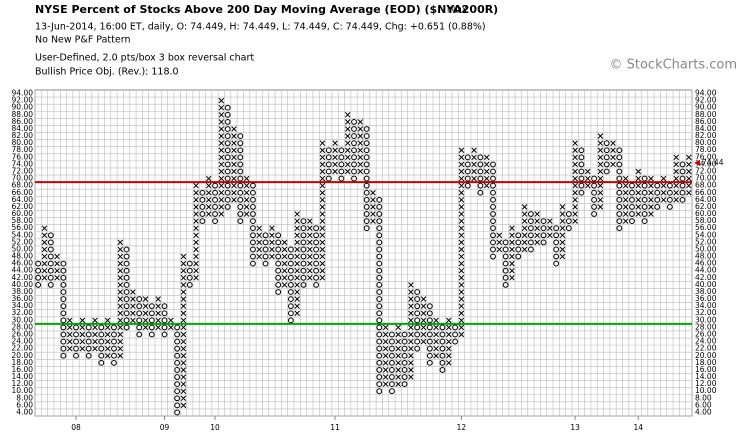 The width and height of the screenshot is (745, 444). What do you see at coordinates (706, 163) in the screenshot?
I see `y-tick-label-right: 74.00` at bounding box center [706, 163].